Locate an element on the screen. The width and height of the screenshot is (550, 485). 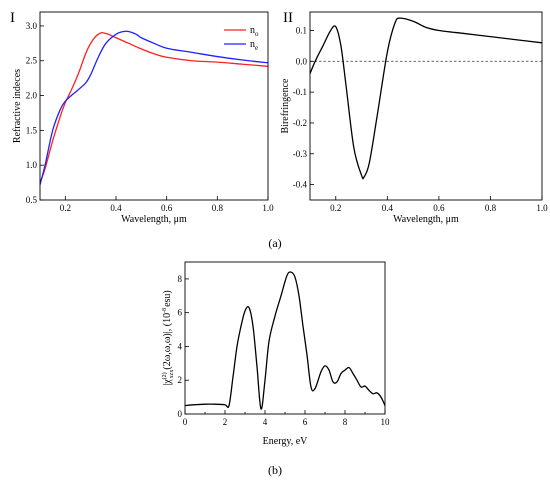
panel-b-y-axis-label: |χ(2)xzx(2ω,ω,ω)|, (10-8esu) is located at coordinates (168, 338).